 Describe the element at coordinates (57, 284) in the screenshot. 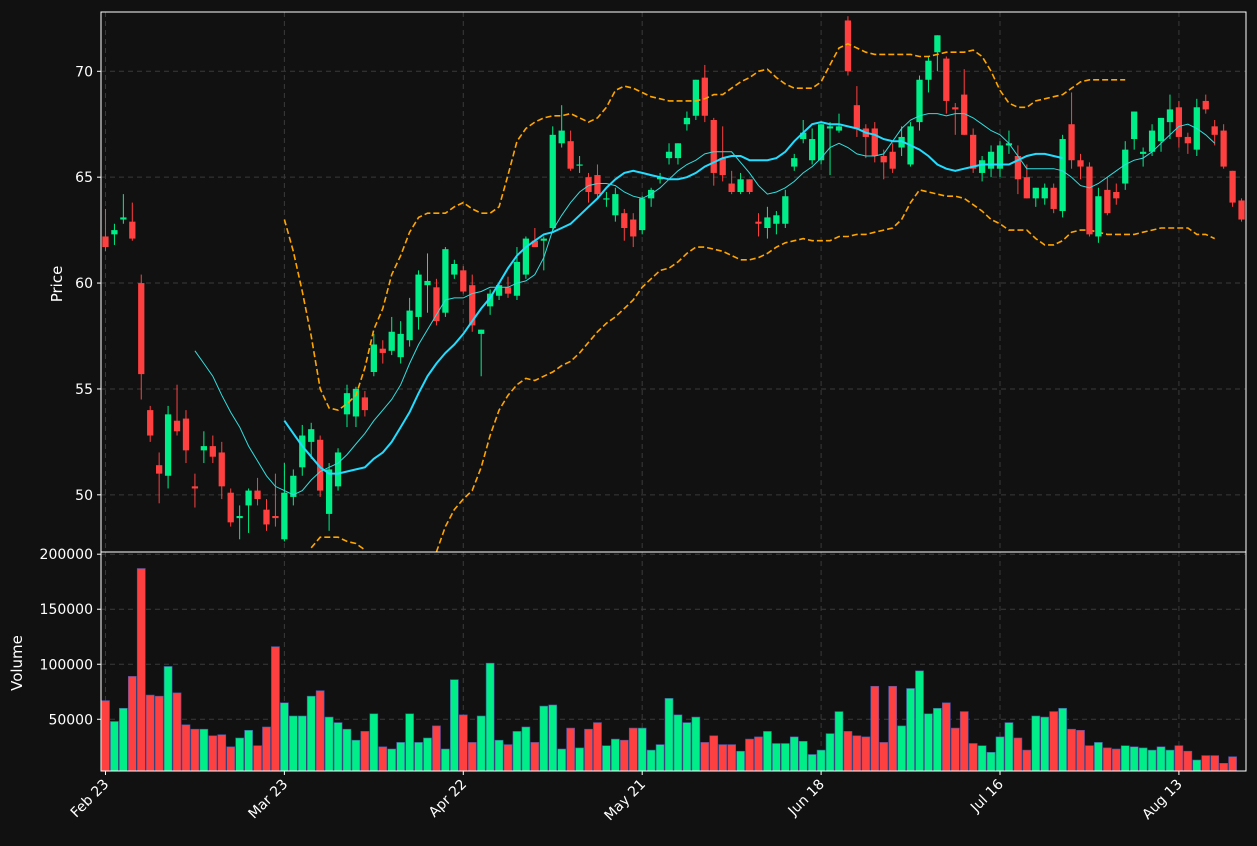

I see `price-axis-label: Price` at that location.